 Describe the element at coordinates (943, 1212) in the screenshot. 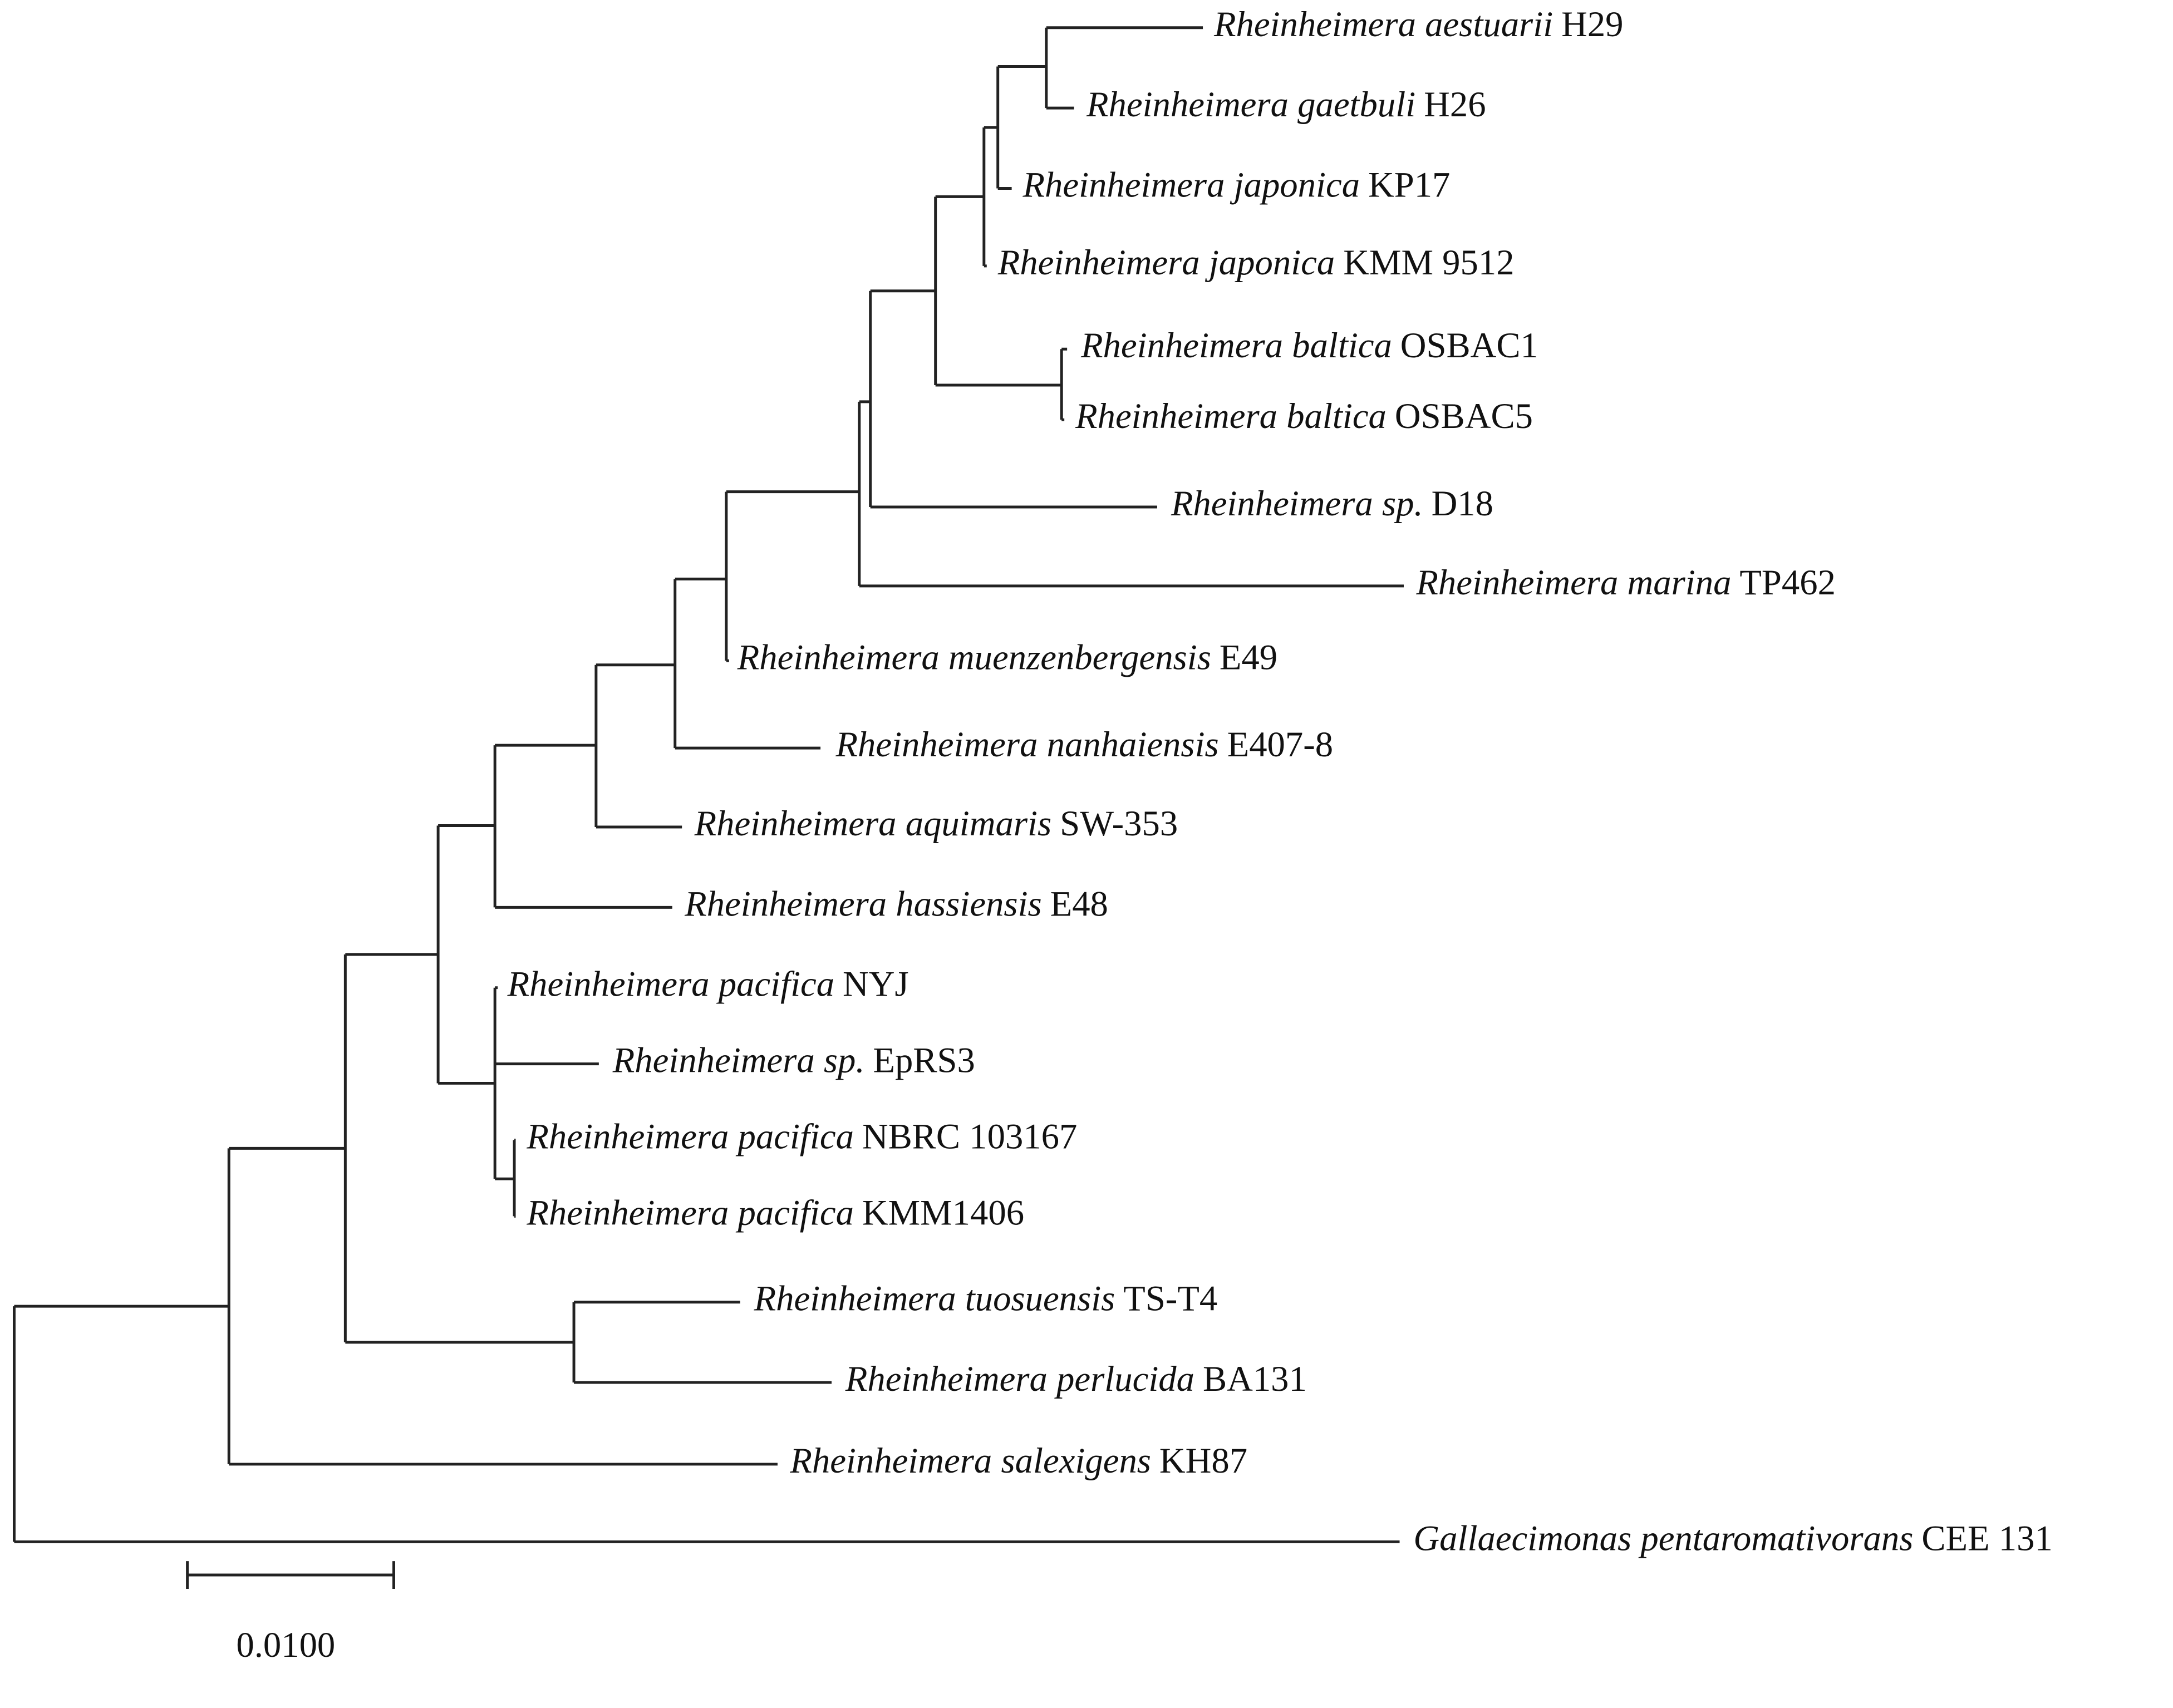

I see `strain-name: KMM1406` at that location.